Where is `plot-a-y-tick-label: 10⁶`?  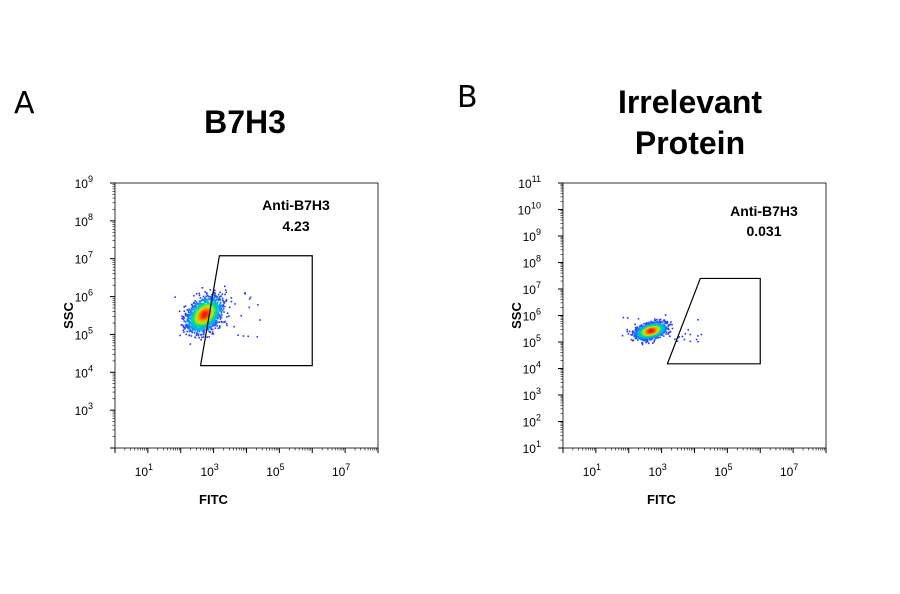
plot-a-y-tick-label: 10⁶ is located at coordinates (84, 296).